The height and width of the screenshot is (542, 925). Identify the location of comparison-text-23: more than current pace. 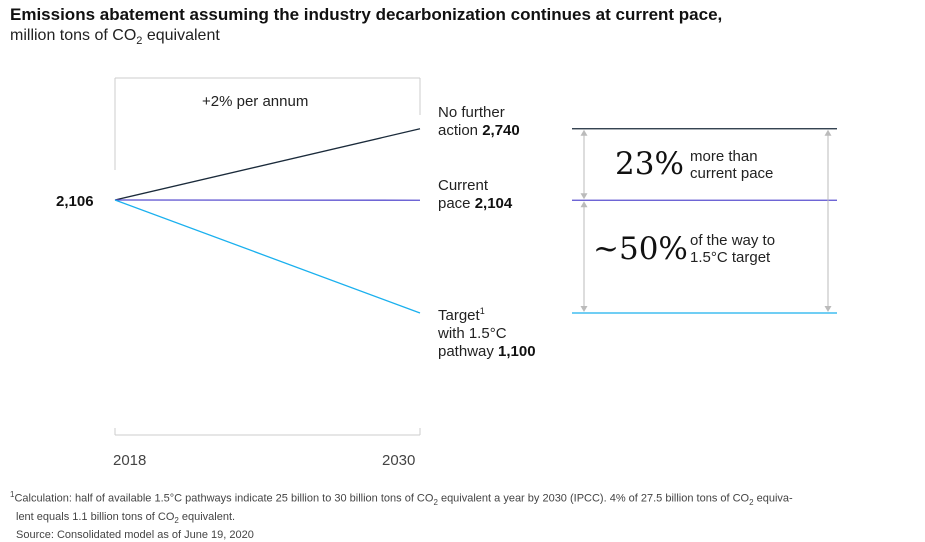
(731, 165).